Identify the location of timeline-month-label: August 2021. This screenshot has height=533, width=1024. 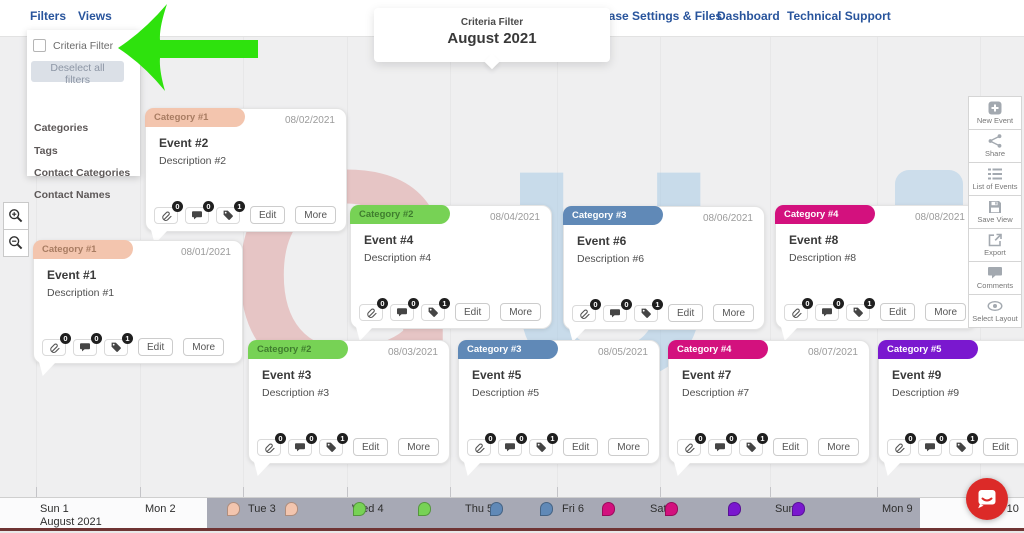
(71, 522).